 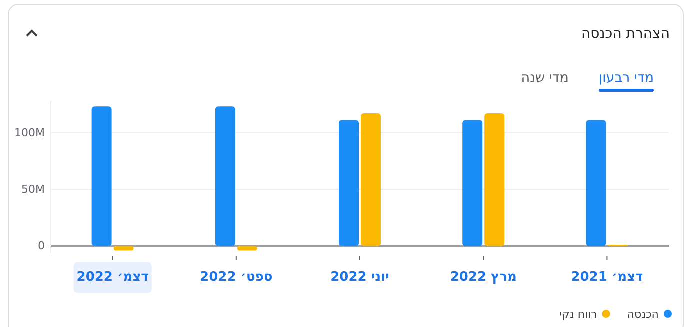 What do you see at coordinates (41, 246) in the screenshot?
I see `y-tick-label: 0` at bounding box center [41, 246].